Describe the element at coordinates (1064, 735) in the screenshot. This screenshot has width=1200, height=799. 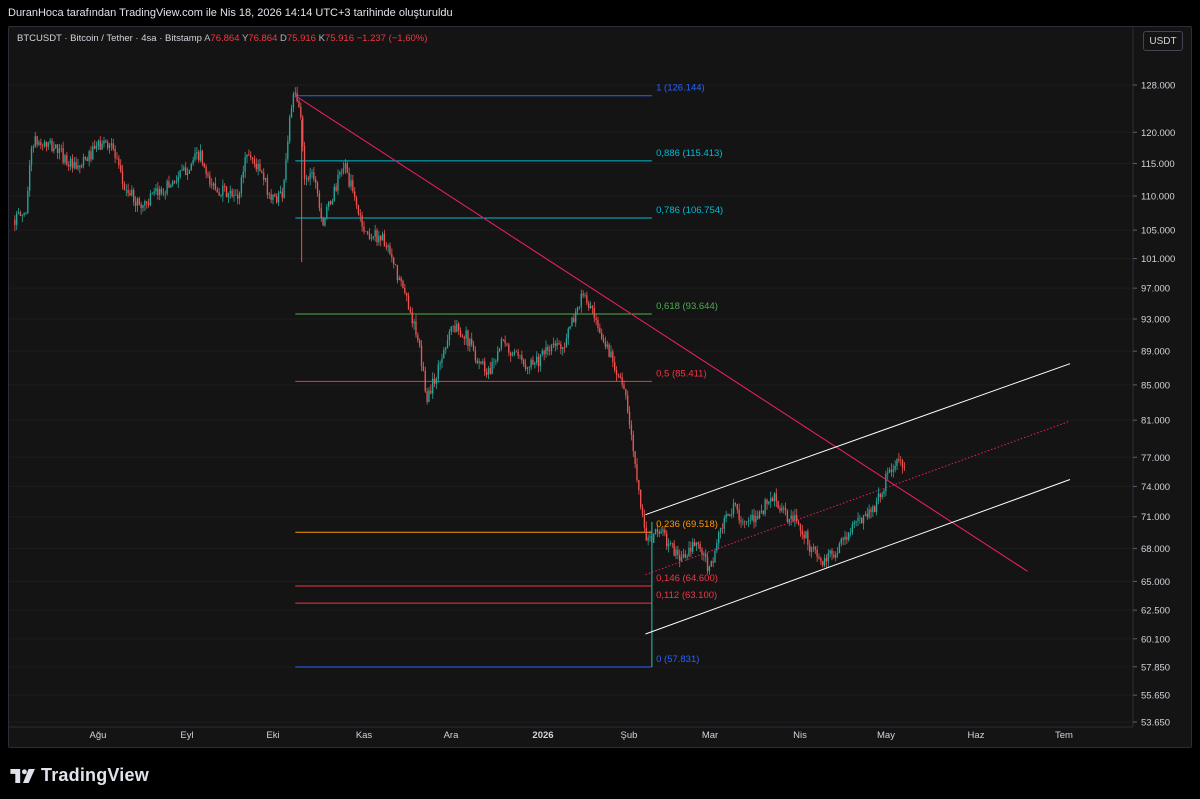
I see `time-tick-label: Tem` at that location.